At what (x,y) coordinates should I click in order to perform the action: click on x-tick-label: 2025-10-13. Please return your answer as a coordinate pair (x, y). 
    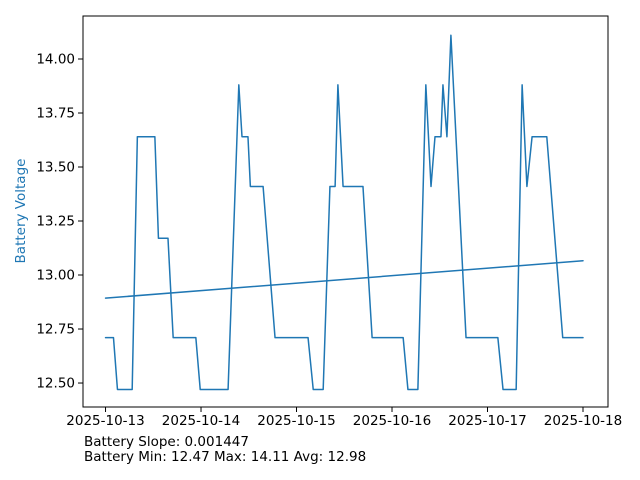
    Looking at the image, I should click on (105, 421).